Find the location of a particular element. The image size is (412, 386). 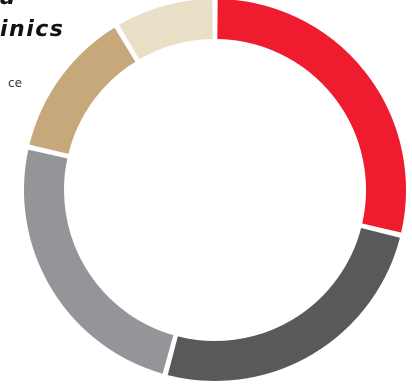

legend-text-fragment-label: ce is located at coordinates (15, 83).